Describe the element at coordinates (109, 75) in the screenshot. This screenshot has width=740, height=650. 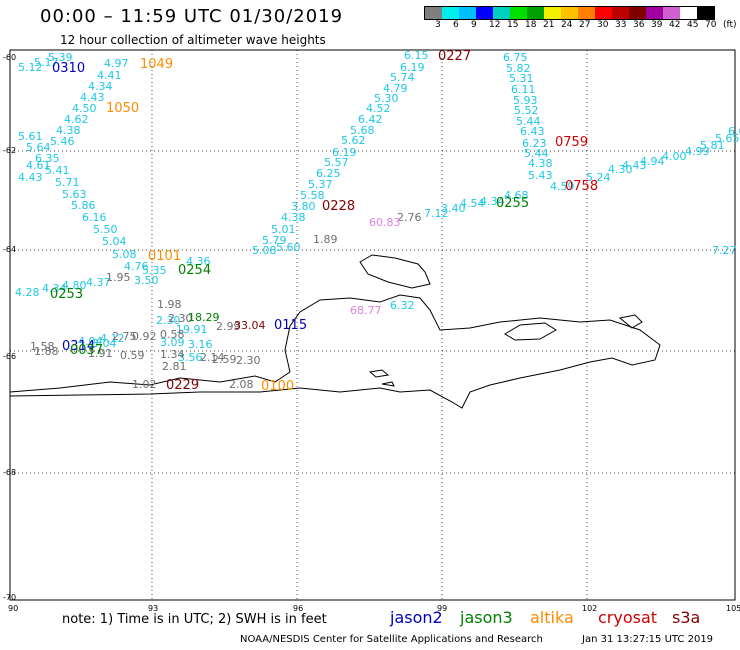
I see `wave-height-label: 4.41` at that location.